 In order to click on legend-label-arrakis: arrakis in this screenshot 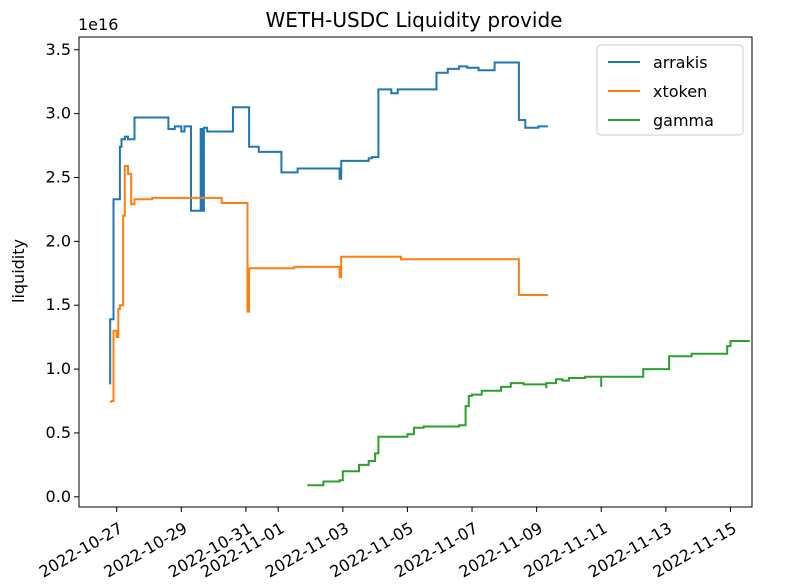, I will do `click(680, 62)`.